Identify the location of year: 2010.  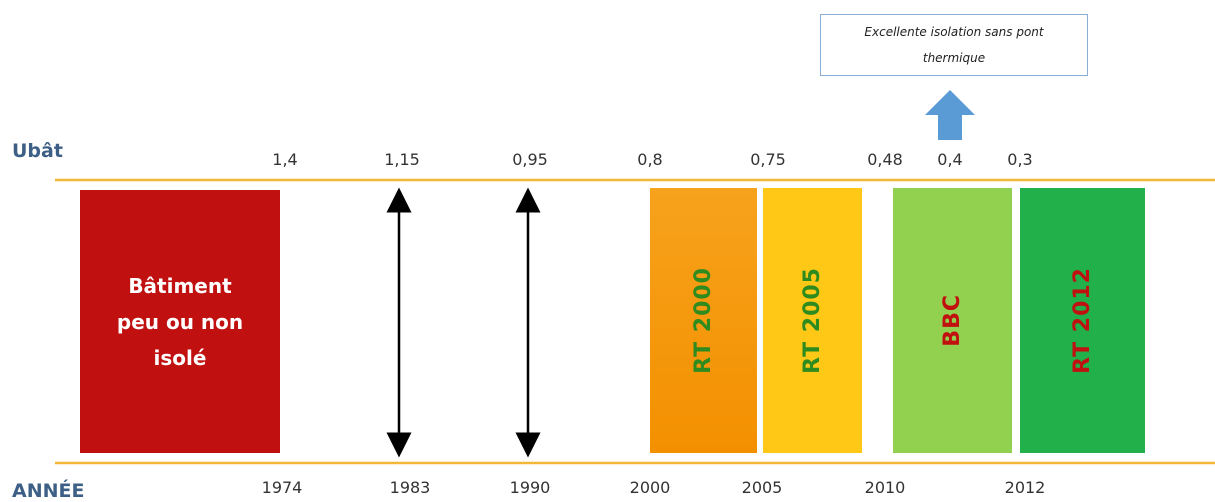
(885, 487).